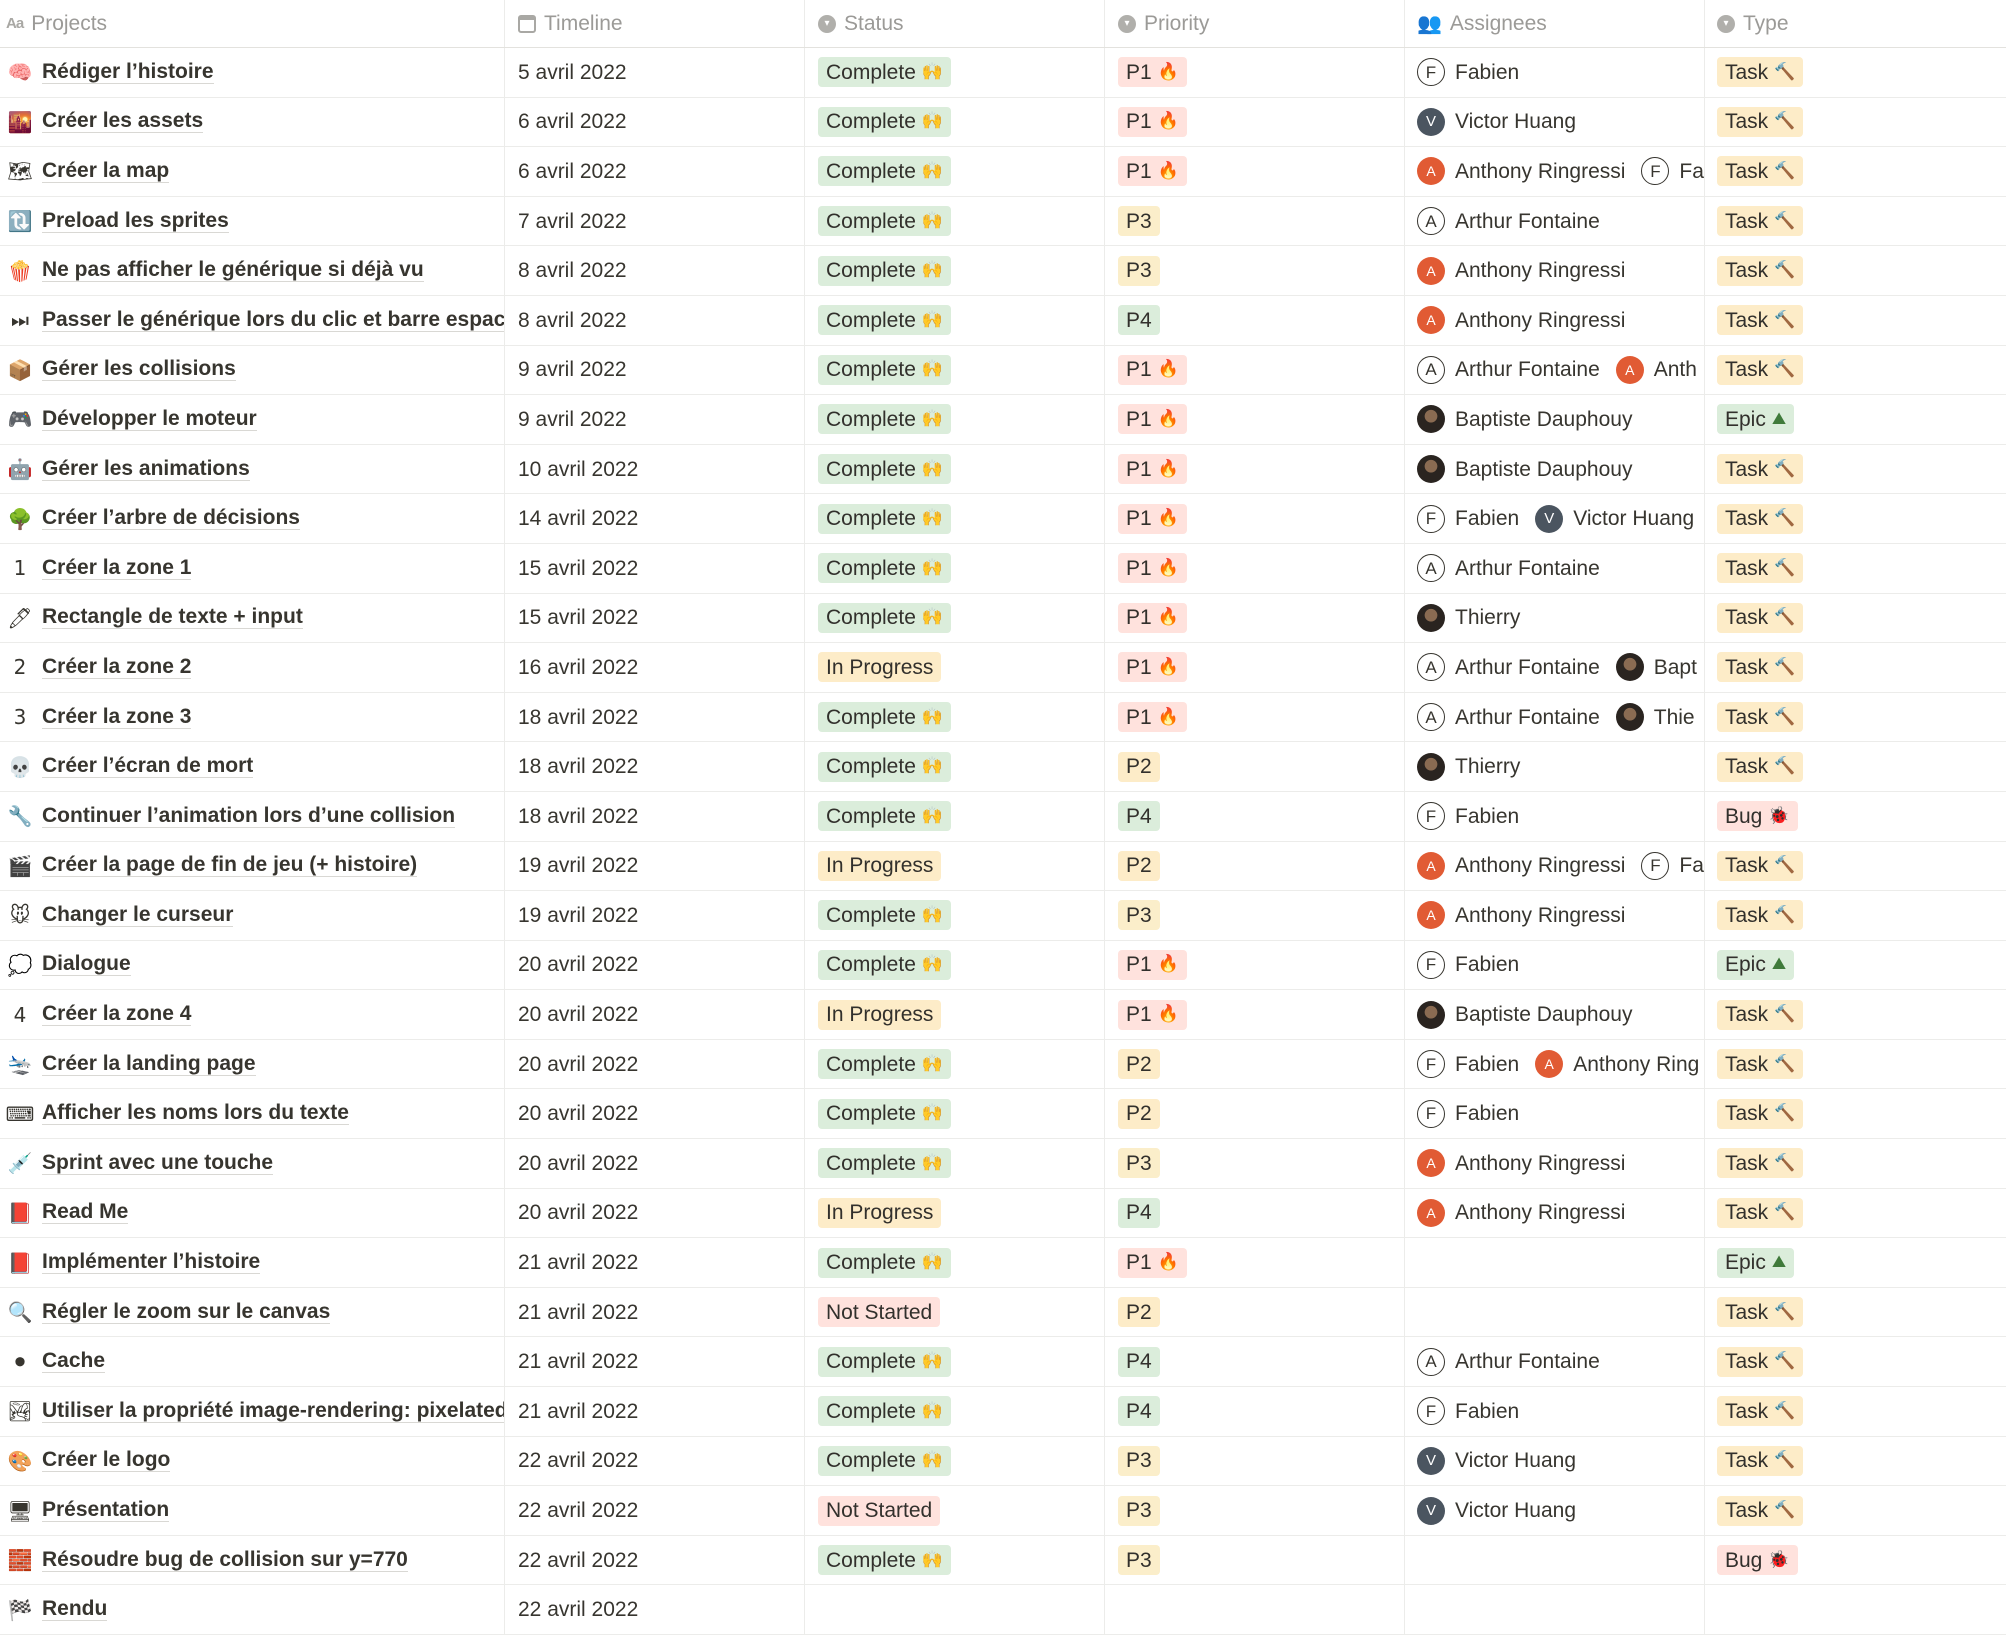 Image resolution: width=2006 pixels, height=1640 pixels. I want to click on project-title-link: Créer les assets, so click(123, 121).